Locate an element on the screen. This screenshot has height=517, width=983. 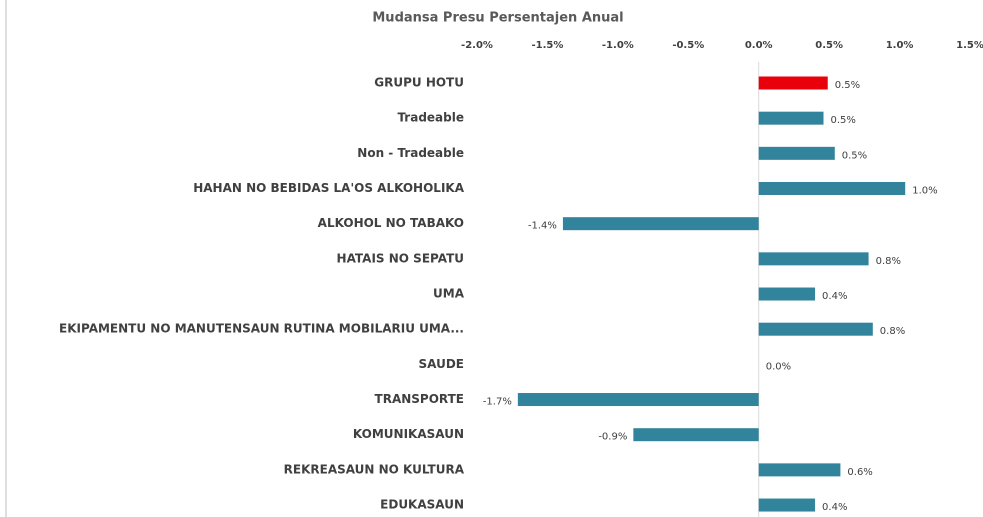
value-label: 1.0% is located at coordinates (924, 191).